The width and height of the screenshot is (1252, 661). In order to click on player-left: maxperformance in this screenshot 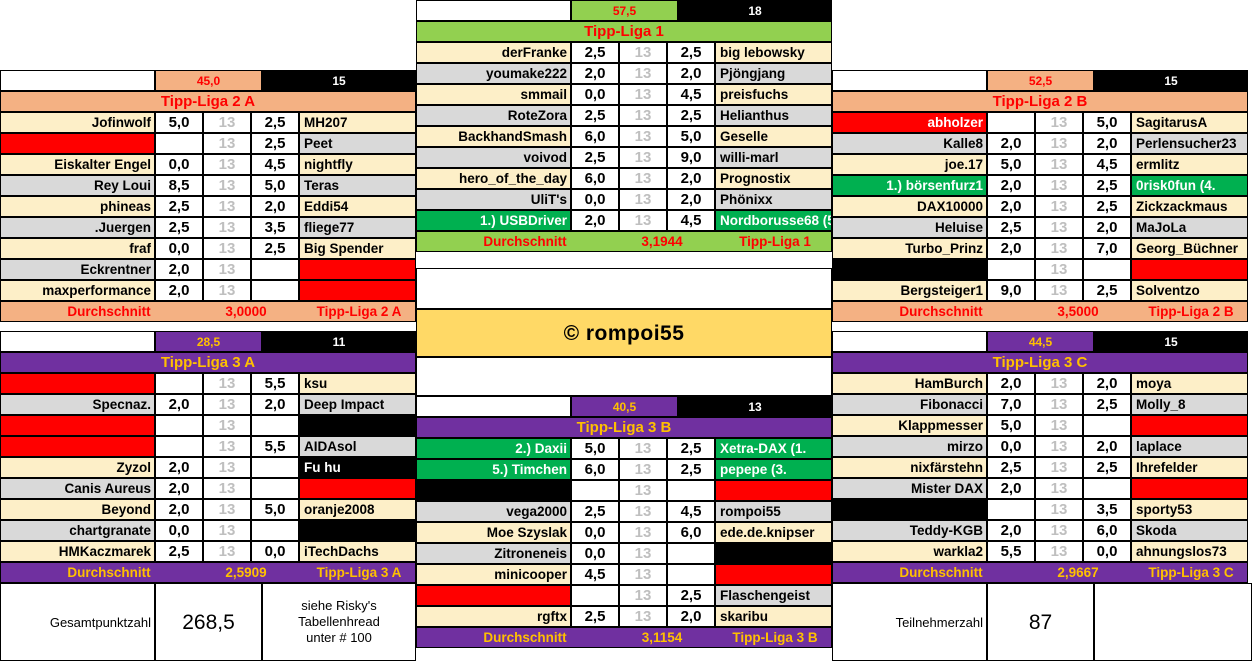, I will do `click(77, 290)`.